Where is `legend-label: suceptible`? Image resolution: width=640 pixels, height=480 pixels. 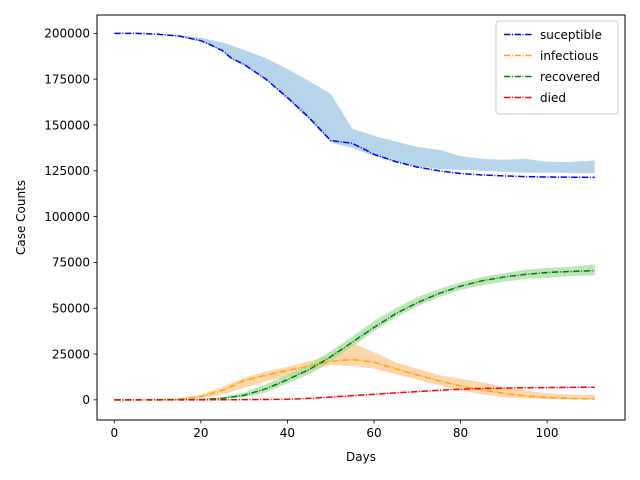
legend-label: suceptible is located at coordinates (571, 35).